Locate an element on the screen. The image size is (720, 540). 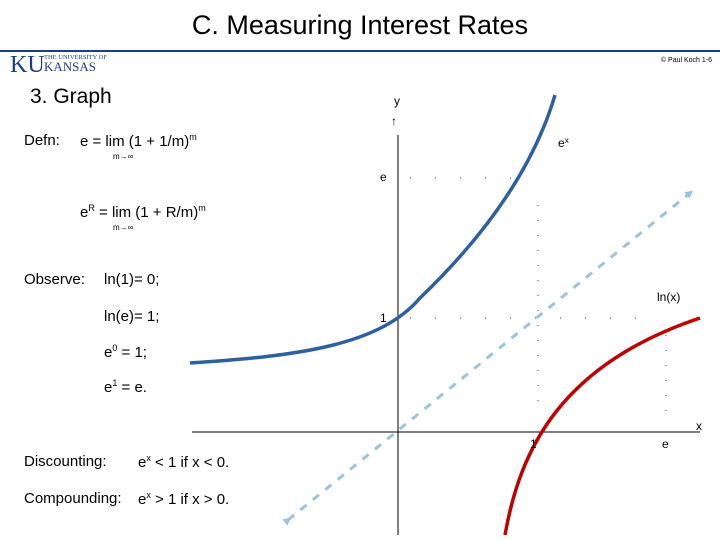
defn-label: Defn: is located at coordinates (42, 140).